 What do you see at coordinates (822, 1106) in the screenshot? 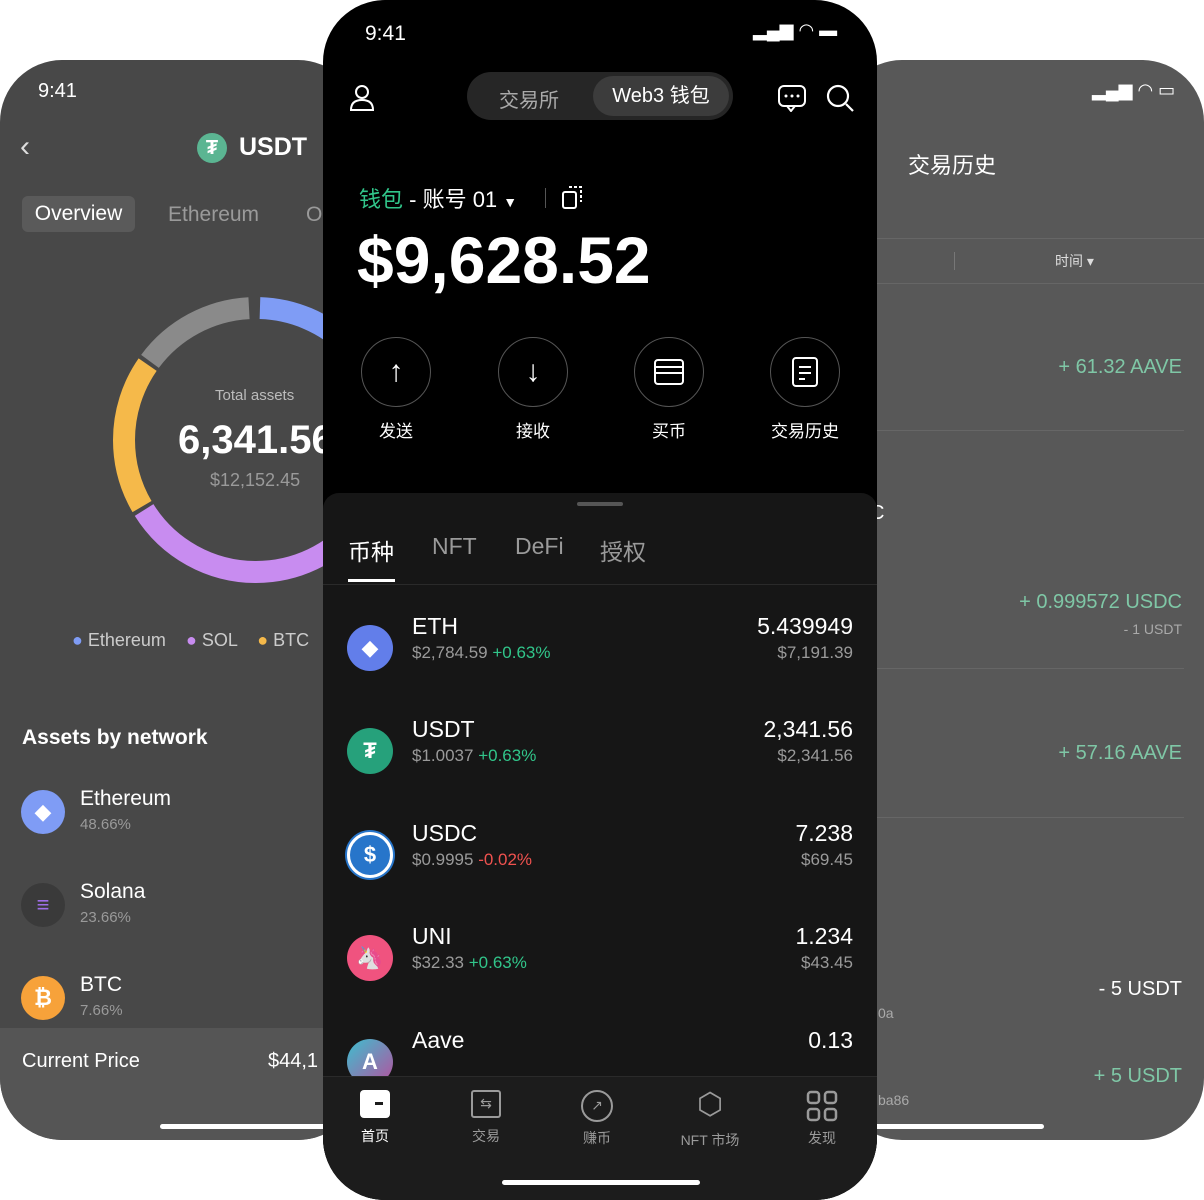
I see `grid-icon` at bounding box center [822, 1106].